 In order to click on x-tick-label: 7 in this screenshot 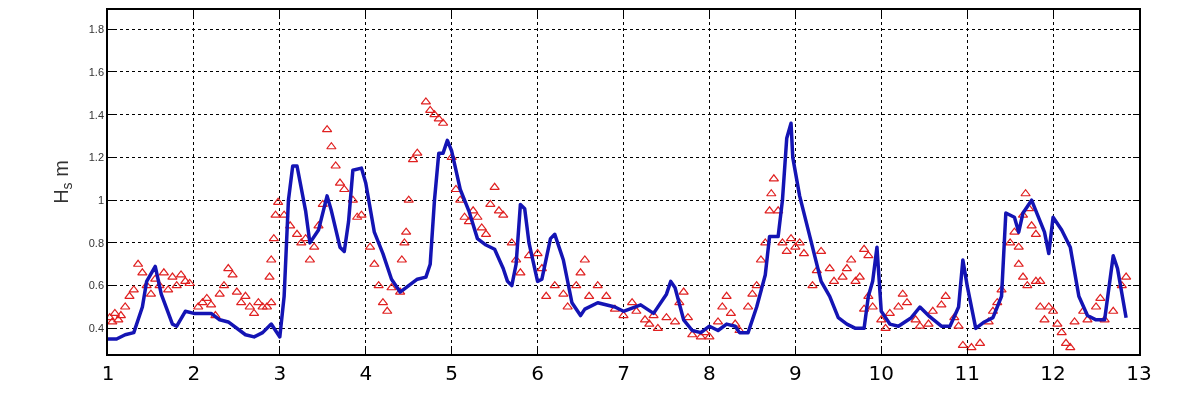, I will do `click(623, 372)`.